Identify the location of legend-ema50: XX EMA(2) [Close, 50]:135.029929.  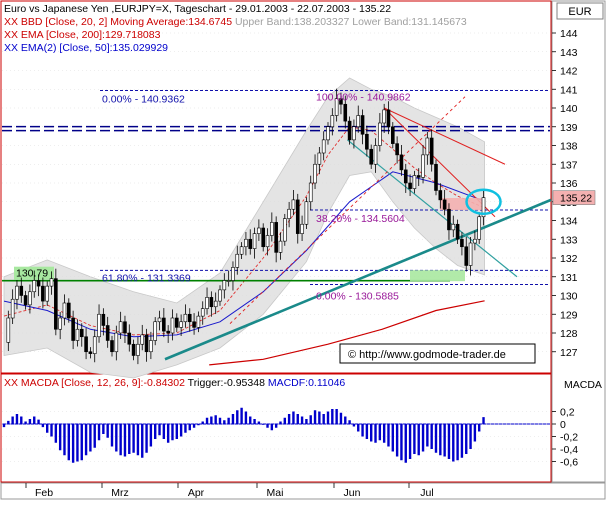
(86, 48).